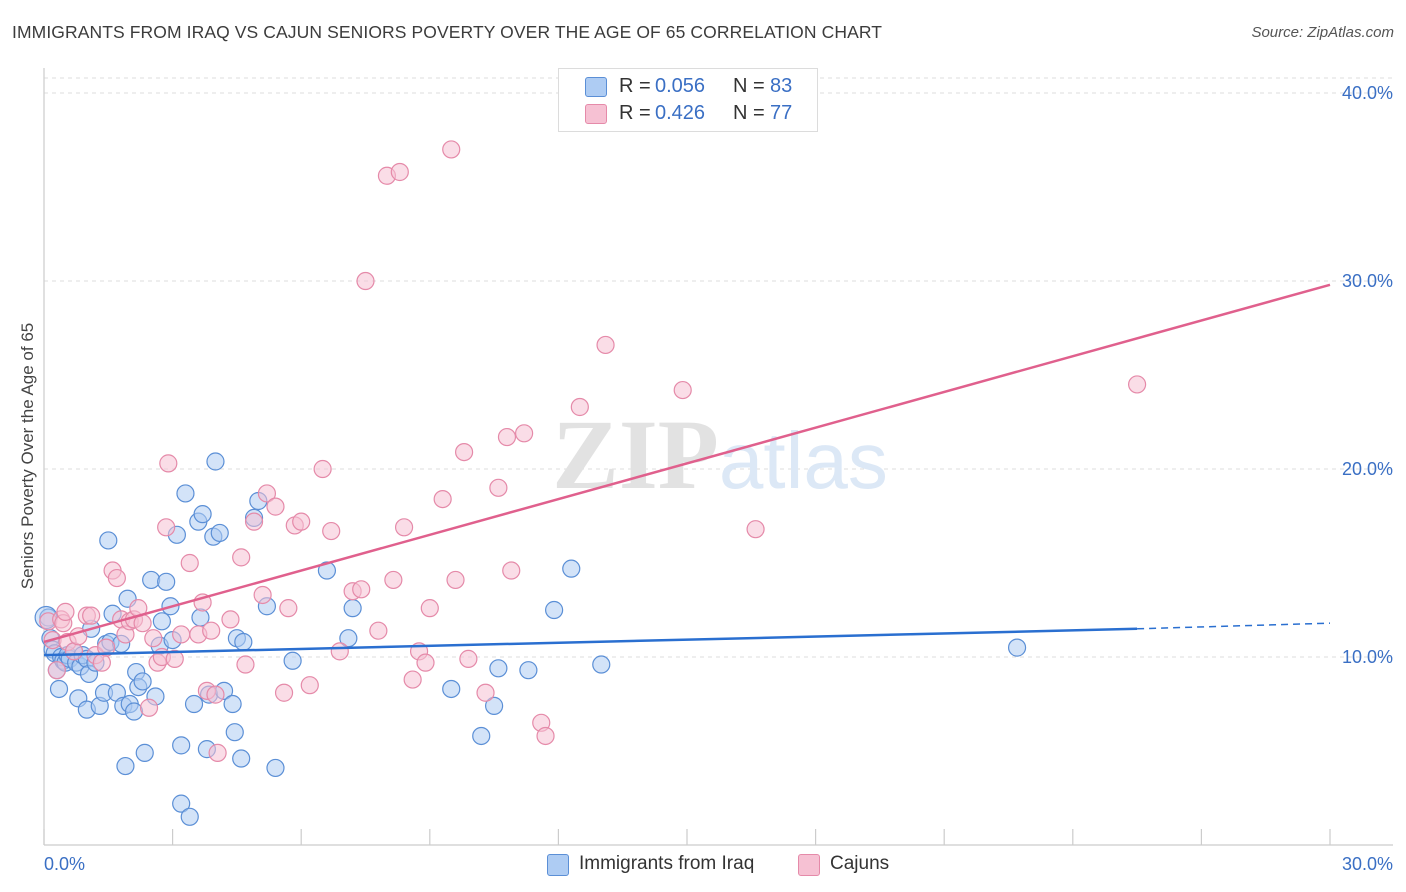 This screenshot has width=1406, height=892. What do you see at coordinates (1367, 469) in the screenshot?
I see `y-tick-label: 20.0%` at bounding box center [1367, 469].